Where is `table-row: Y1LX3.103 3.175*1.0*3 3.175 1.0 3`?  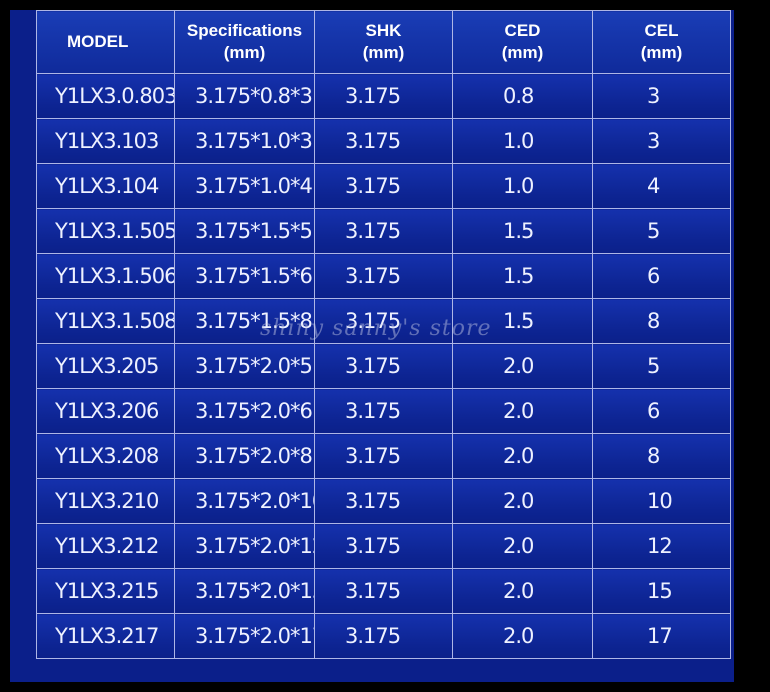 table-row: Y1LX3.103 3.175*1.0*3 3.175 1.0 3 is located at coordinates (383, 141).